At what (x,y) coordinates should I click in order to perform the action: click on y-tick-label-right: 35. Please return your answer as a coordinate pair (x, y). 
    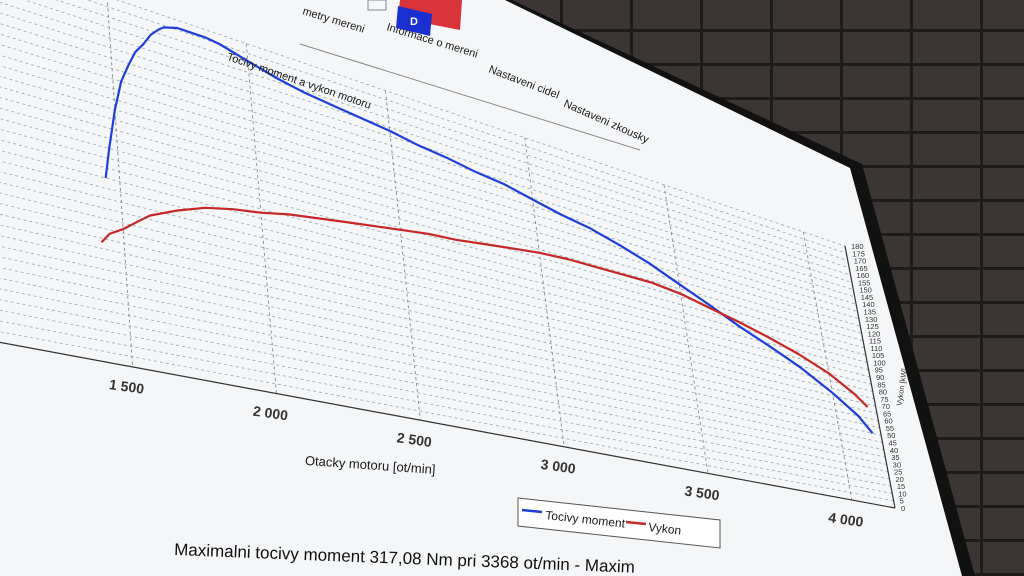
    Looking at the image, I should click on (895, 457).